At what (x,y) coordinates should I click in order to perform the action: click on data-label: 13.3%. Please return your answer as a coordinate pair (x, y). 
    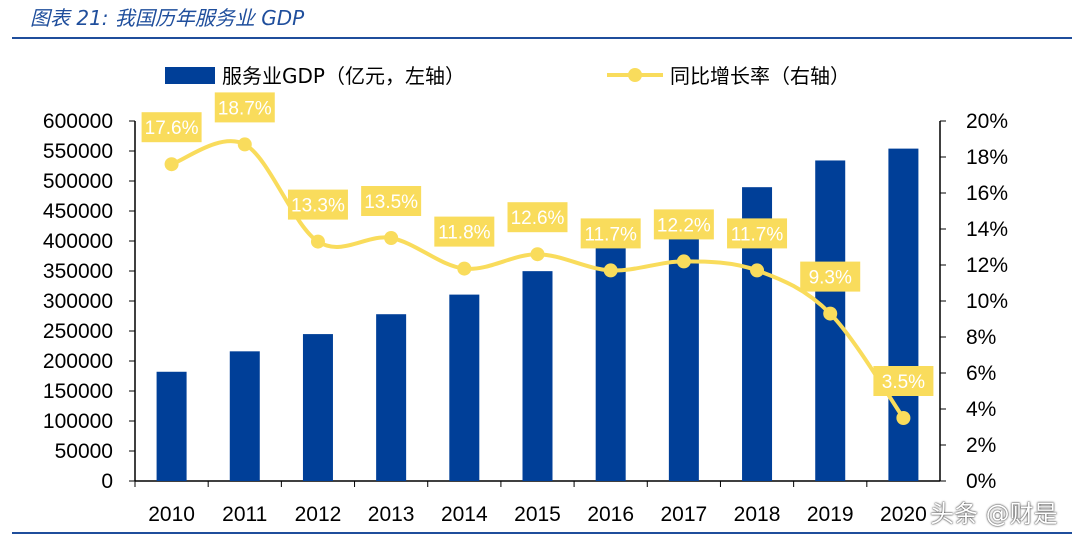
    Looking at the image, I should click on (317, 204).